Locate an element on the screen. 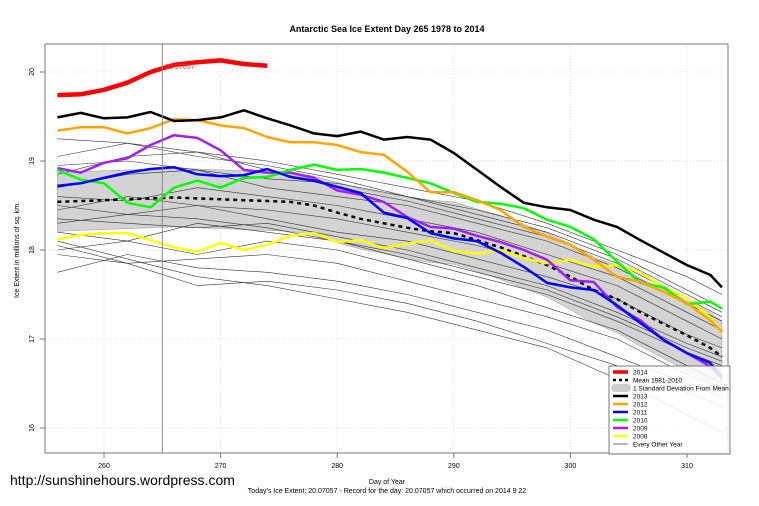  x-tick-label: 290 is located at coordinates (454, 466).